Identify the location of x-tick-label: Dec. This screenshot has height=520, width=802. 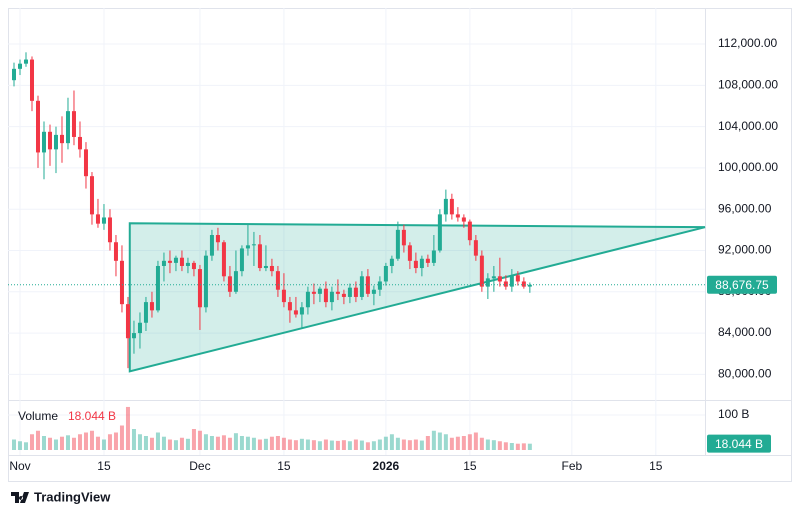
(199, 466).